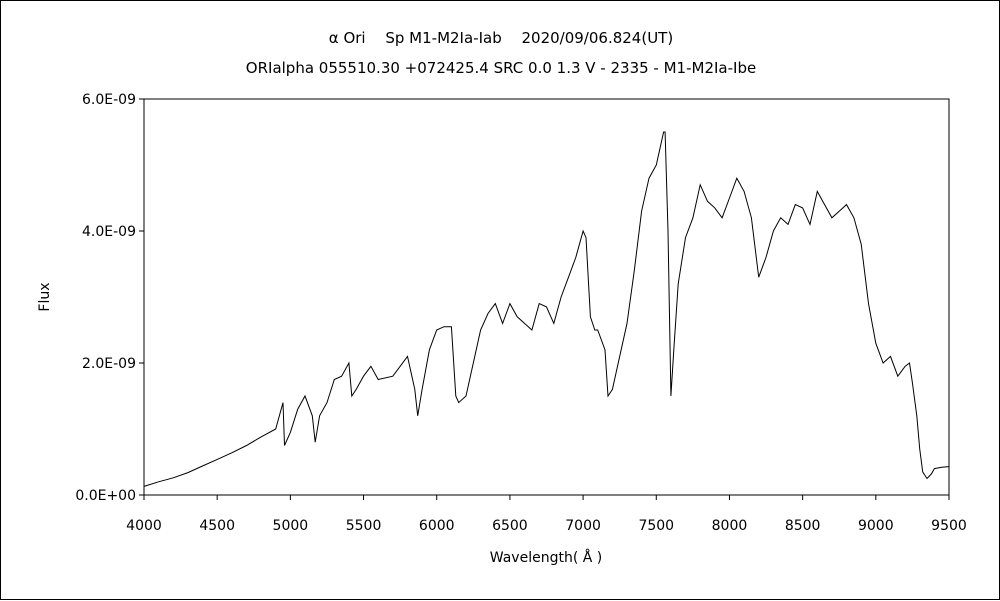 This screenshot has height=601, width=1000. I want to click on x-tick-label: 8500, so click(803, 526).